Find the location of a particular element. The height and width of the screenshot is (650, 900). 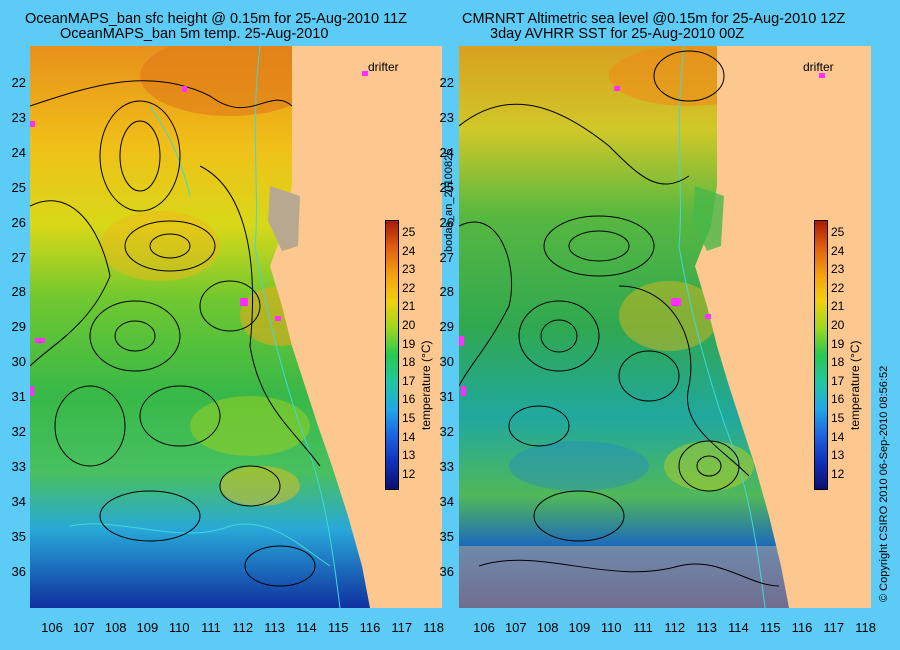

left-title-line2: OceanMAPS_ban 5m temp. 25-Aug-2010 is located at coordinates (194, 34).